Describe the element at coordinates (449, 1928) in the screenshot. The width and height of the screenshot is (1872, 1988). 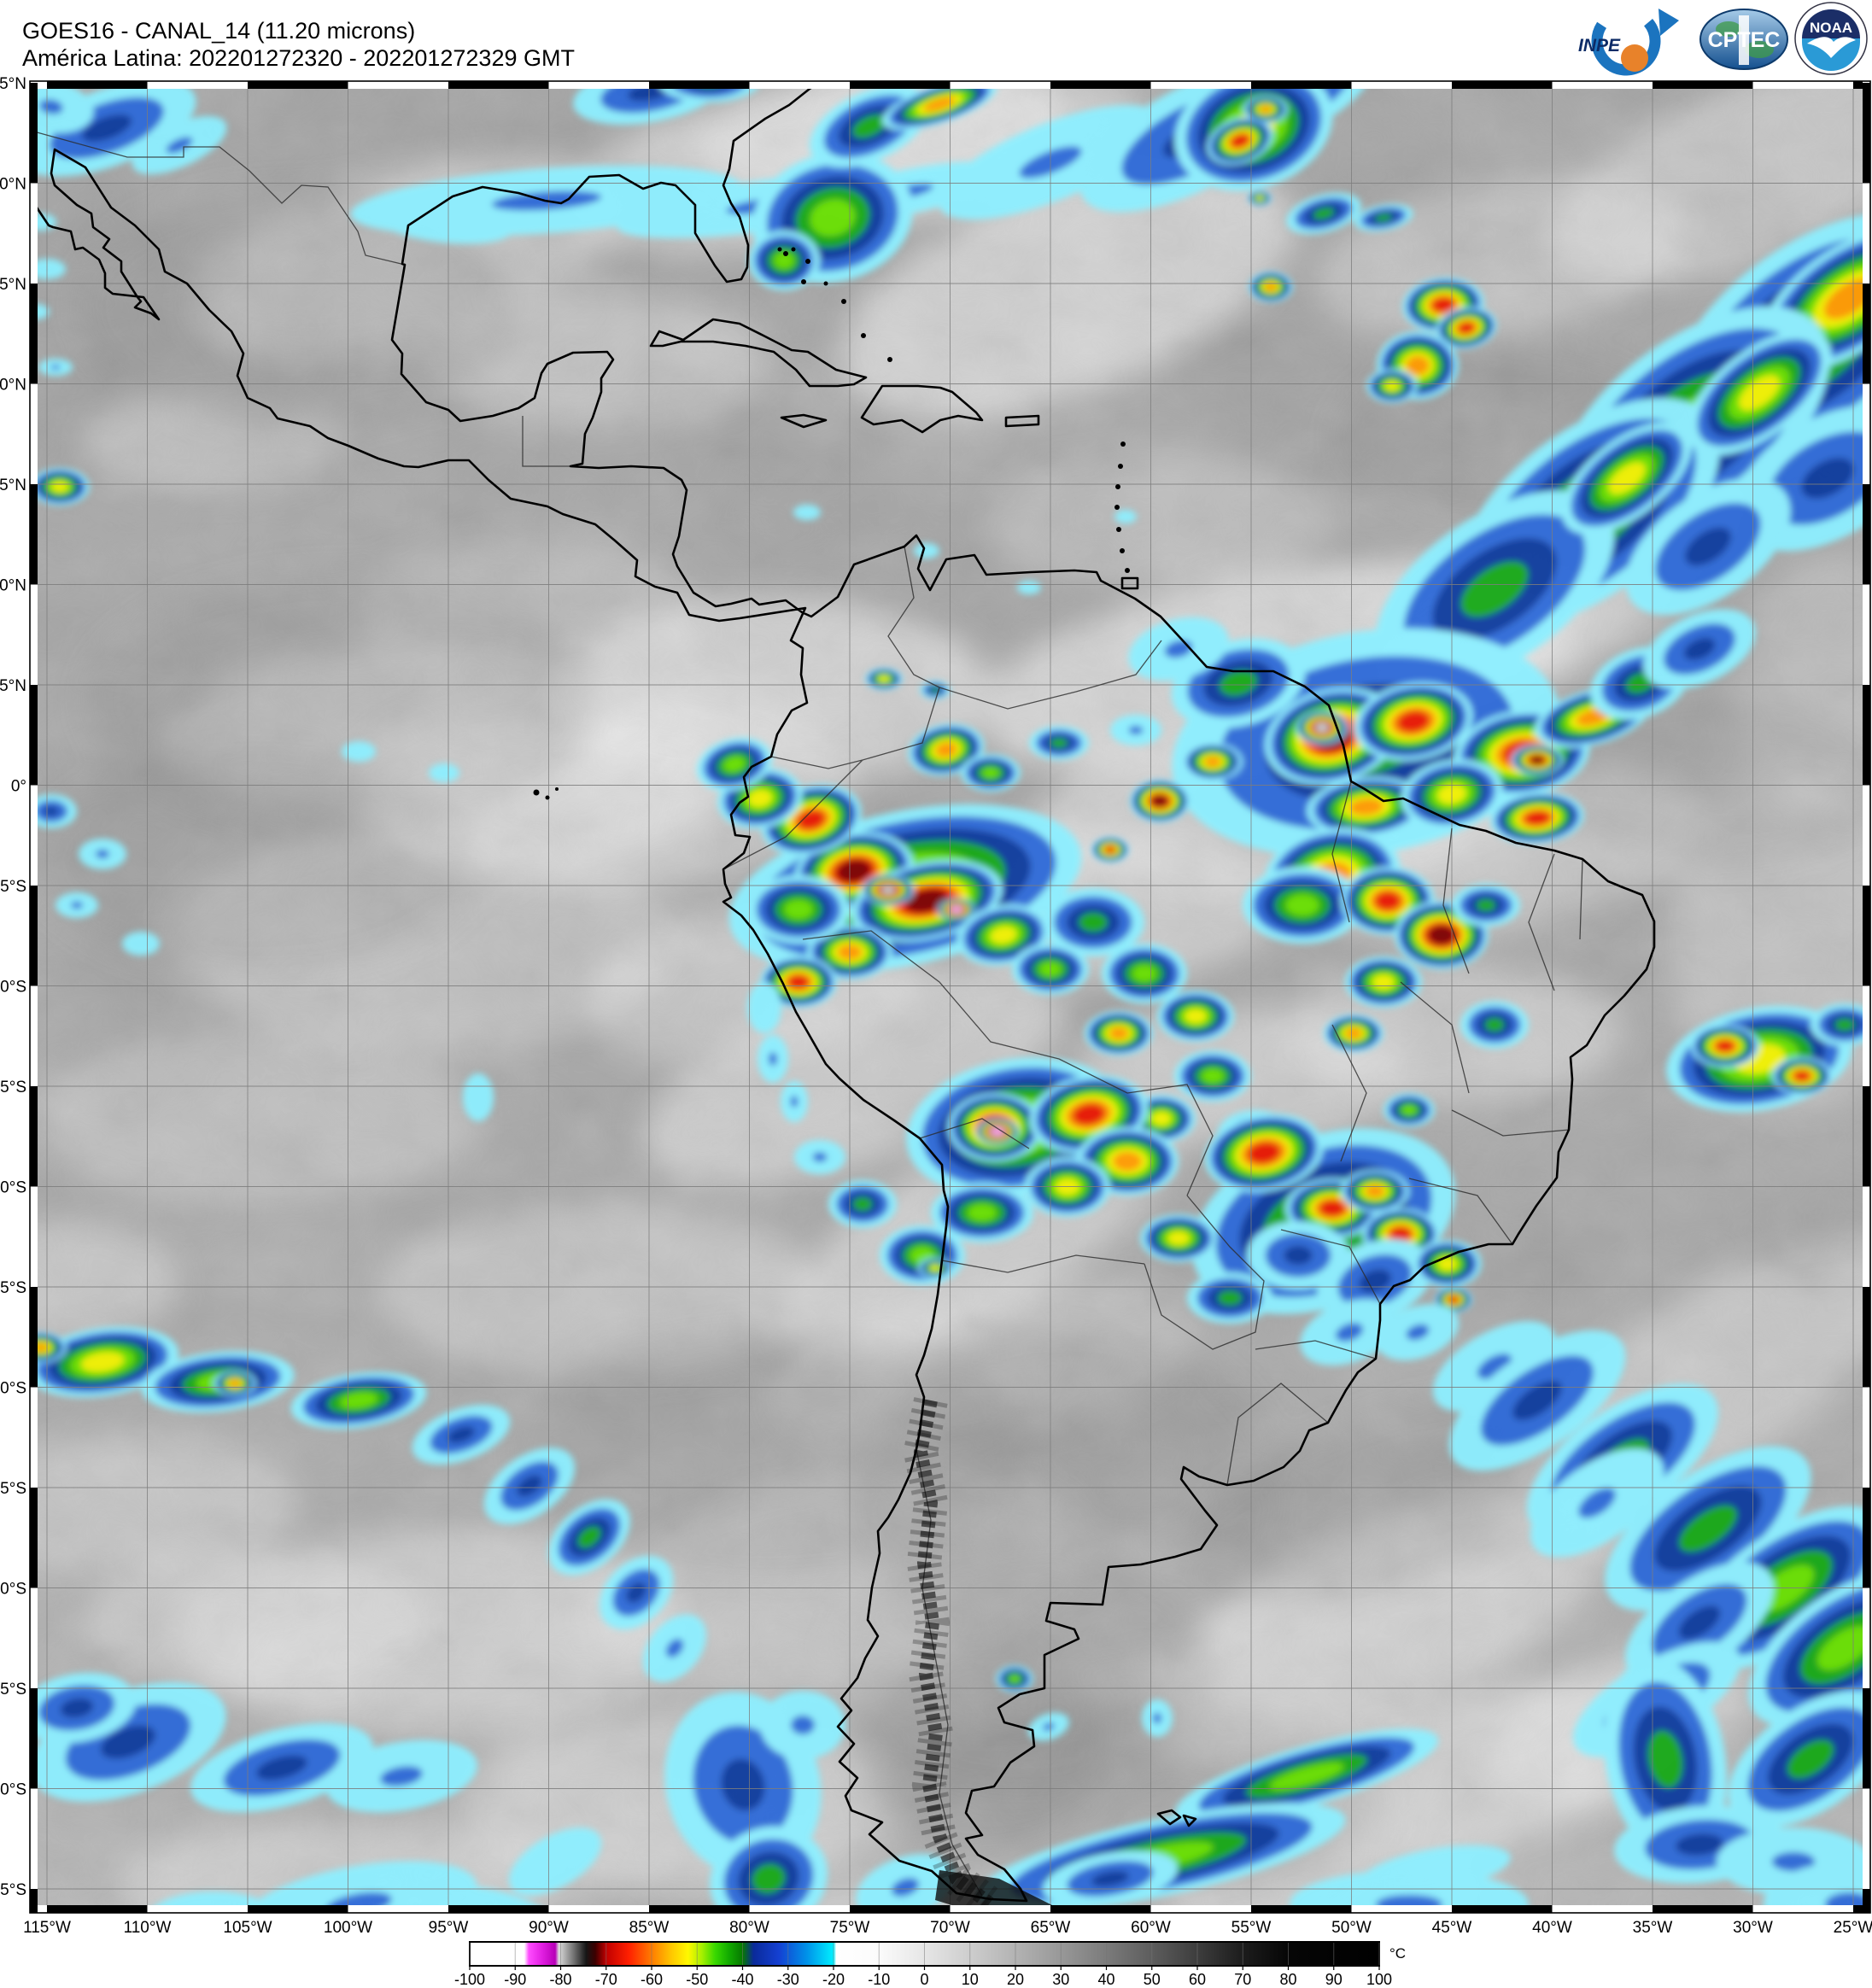
I see `longitude-label: 95°W` at that location.